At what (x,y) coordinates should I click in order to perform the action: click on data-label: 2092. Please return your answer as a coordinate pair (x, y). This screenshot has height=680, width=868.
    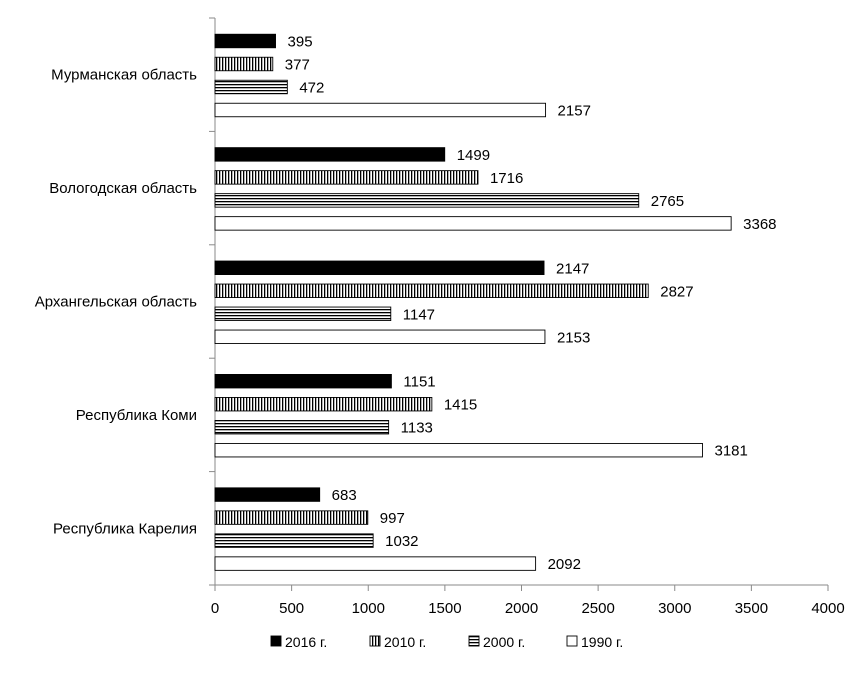
    Looking at the image, I should click on (564, 564).